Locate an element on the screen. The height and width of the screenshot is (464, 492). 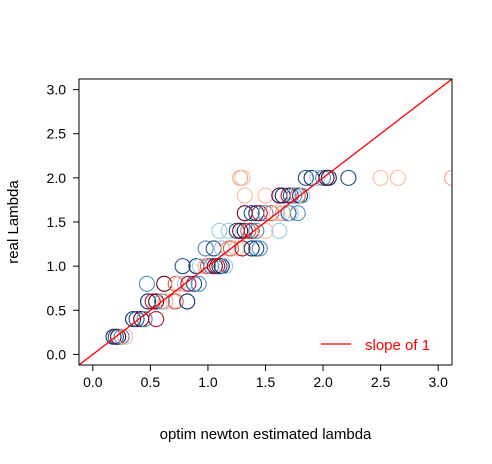
x-tick-label: 0.0 is located at coordinates (93, 382).